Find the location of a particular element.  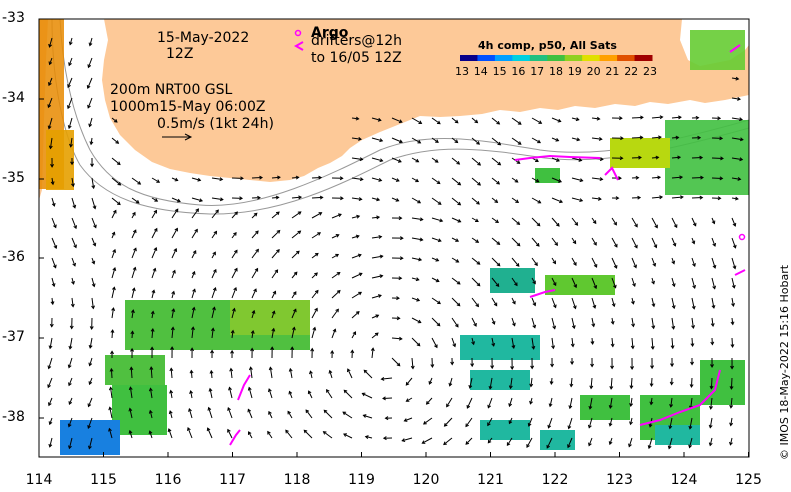

colorbar-tick-label: 21 is located at coordinates (612, 71).